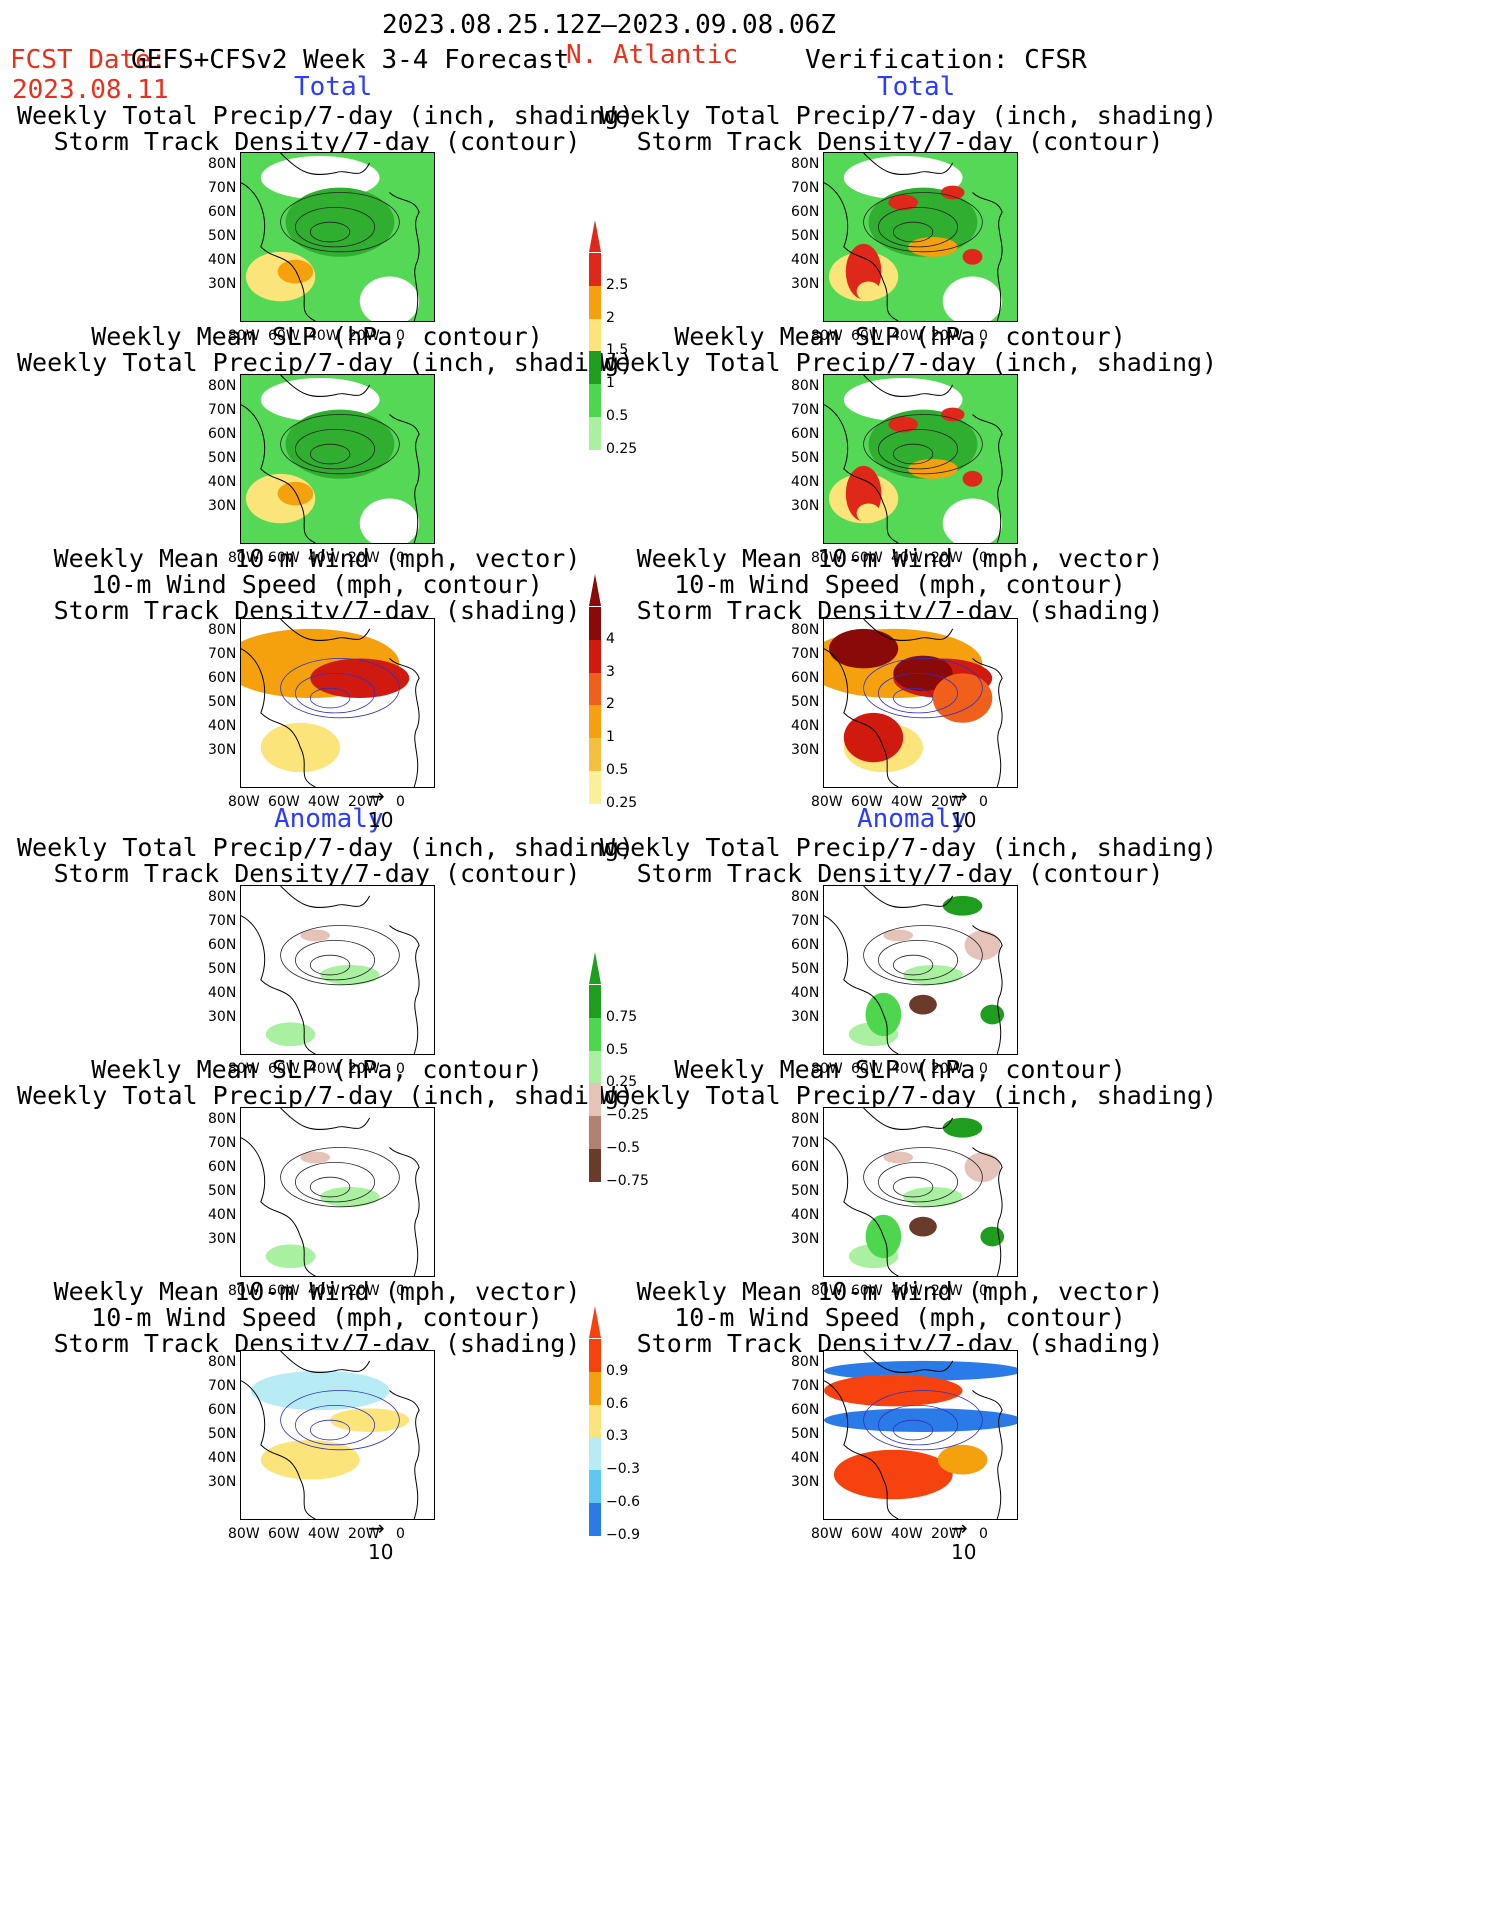 The height and width of the screenshot is (1925, 1487). I want to click on map-ob-anom-wind, so click(920, 1435).